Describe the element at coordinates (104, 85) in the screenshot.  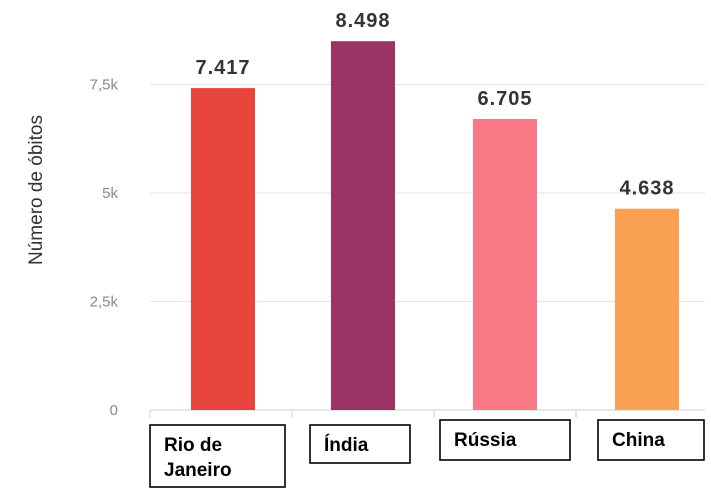
I see `y-tick-label-3: 7,5k` at that location.